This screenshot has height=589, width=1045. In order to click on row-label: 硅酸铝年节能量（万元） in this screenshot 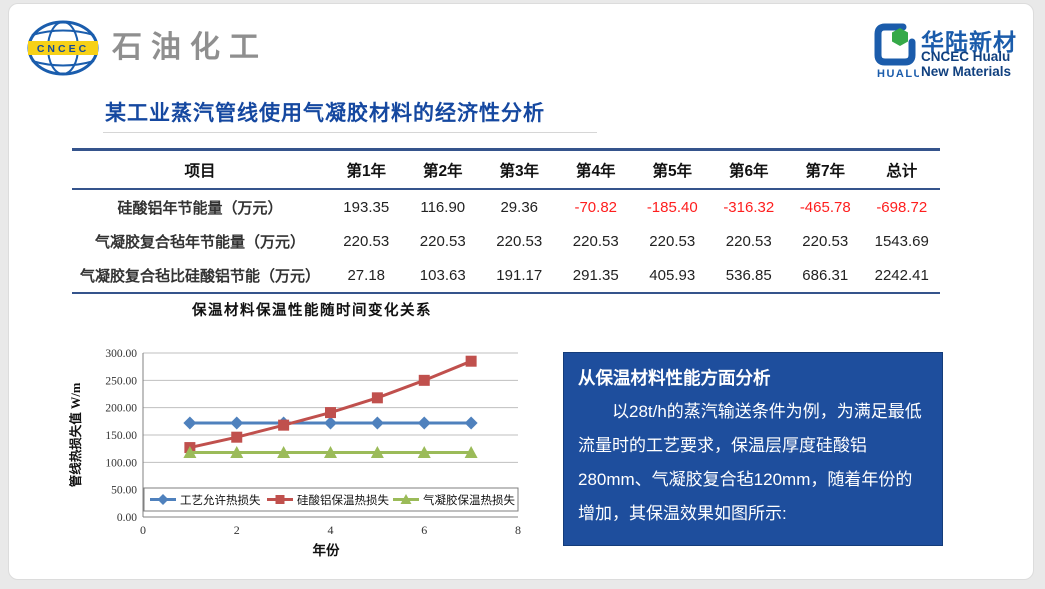, I will do `click(200, 208)`.